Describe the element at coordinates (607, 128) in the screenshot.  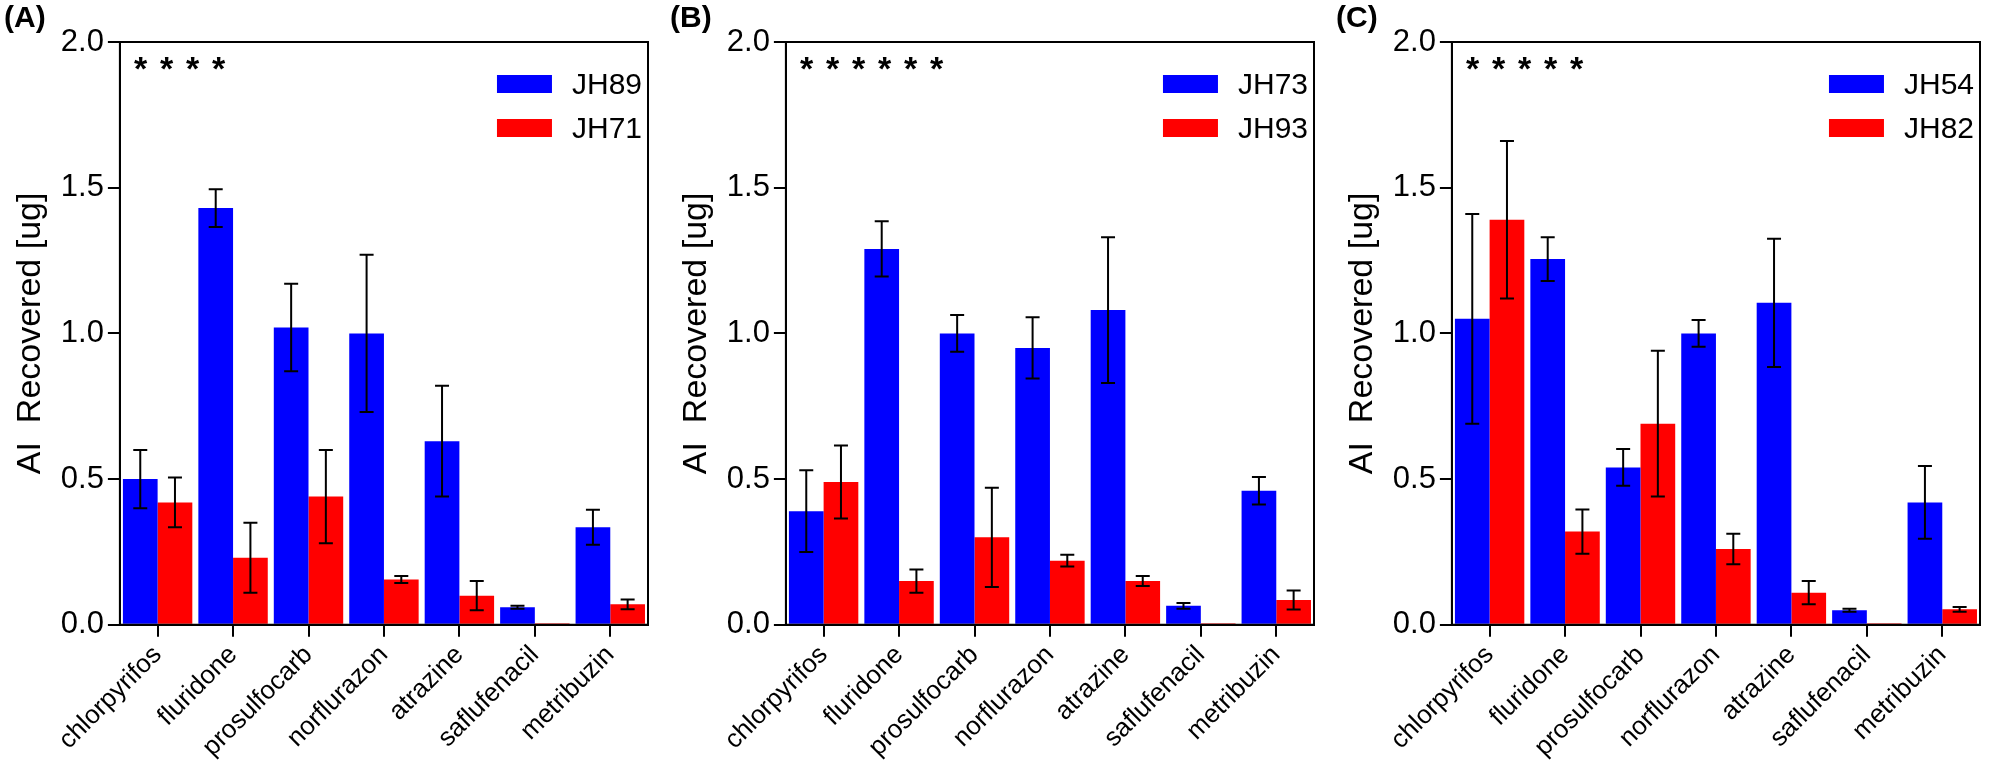
I see `legend-label: JH71` at that location.